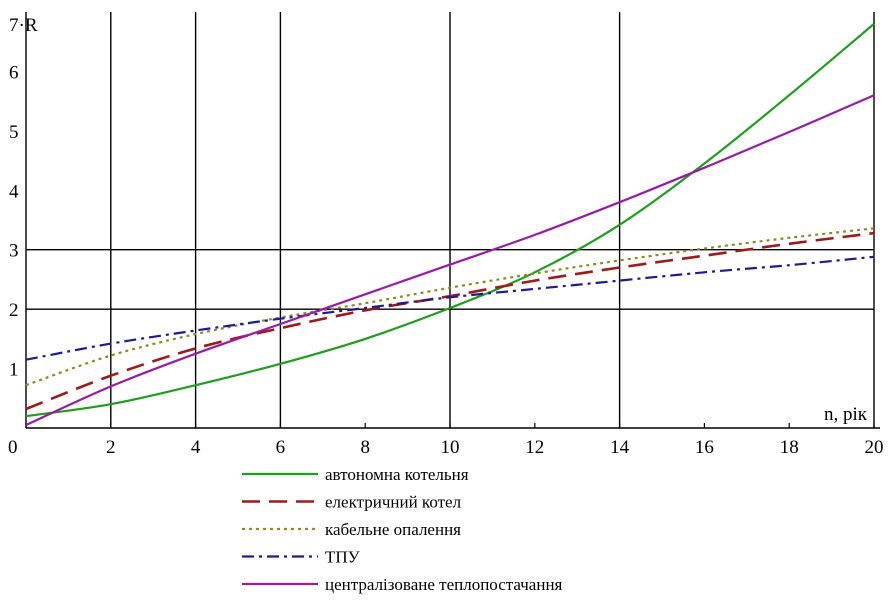  What do you see at coordinates (14, 191) in the screenshot?
I see `y-tick-label: 4` at bounding box center [14, 191].